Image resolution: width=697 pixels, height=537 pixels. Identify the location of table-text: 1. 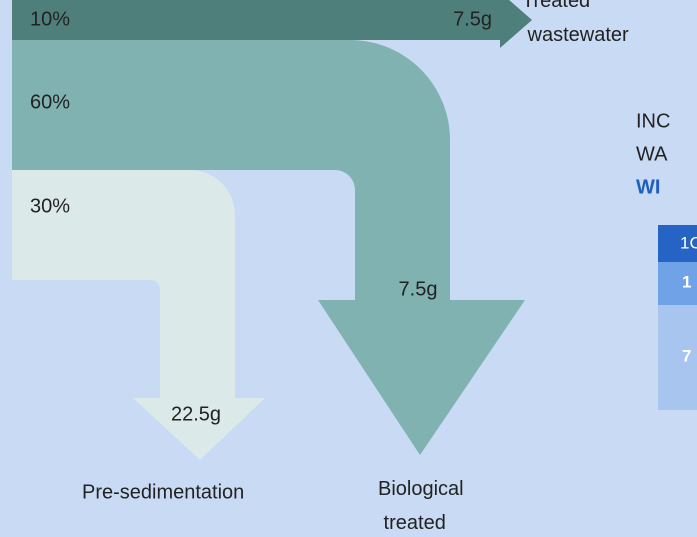
(686, 281).